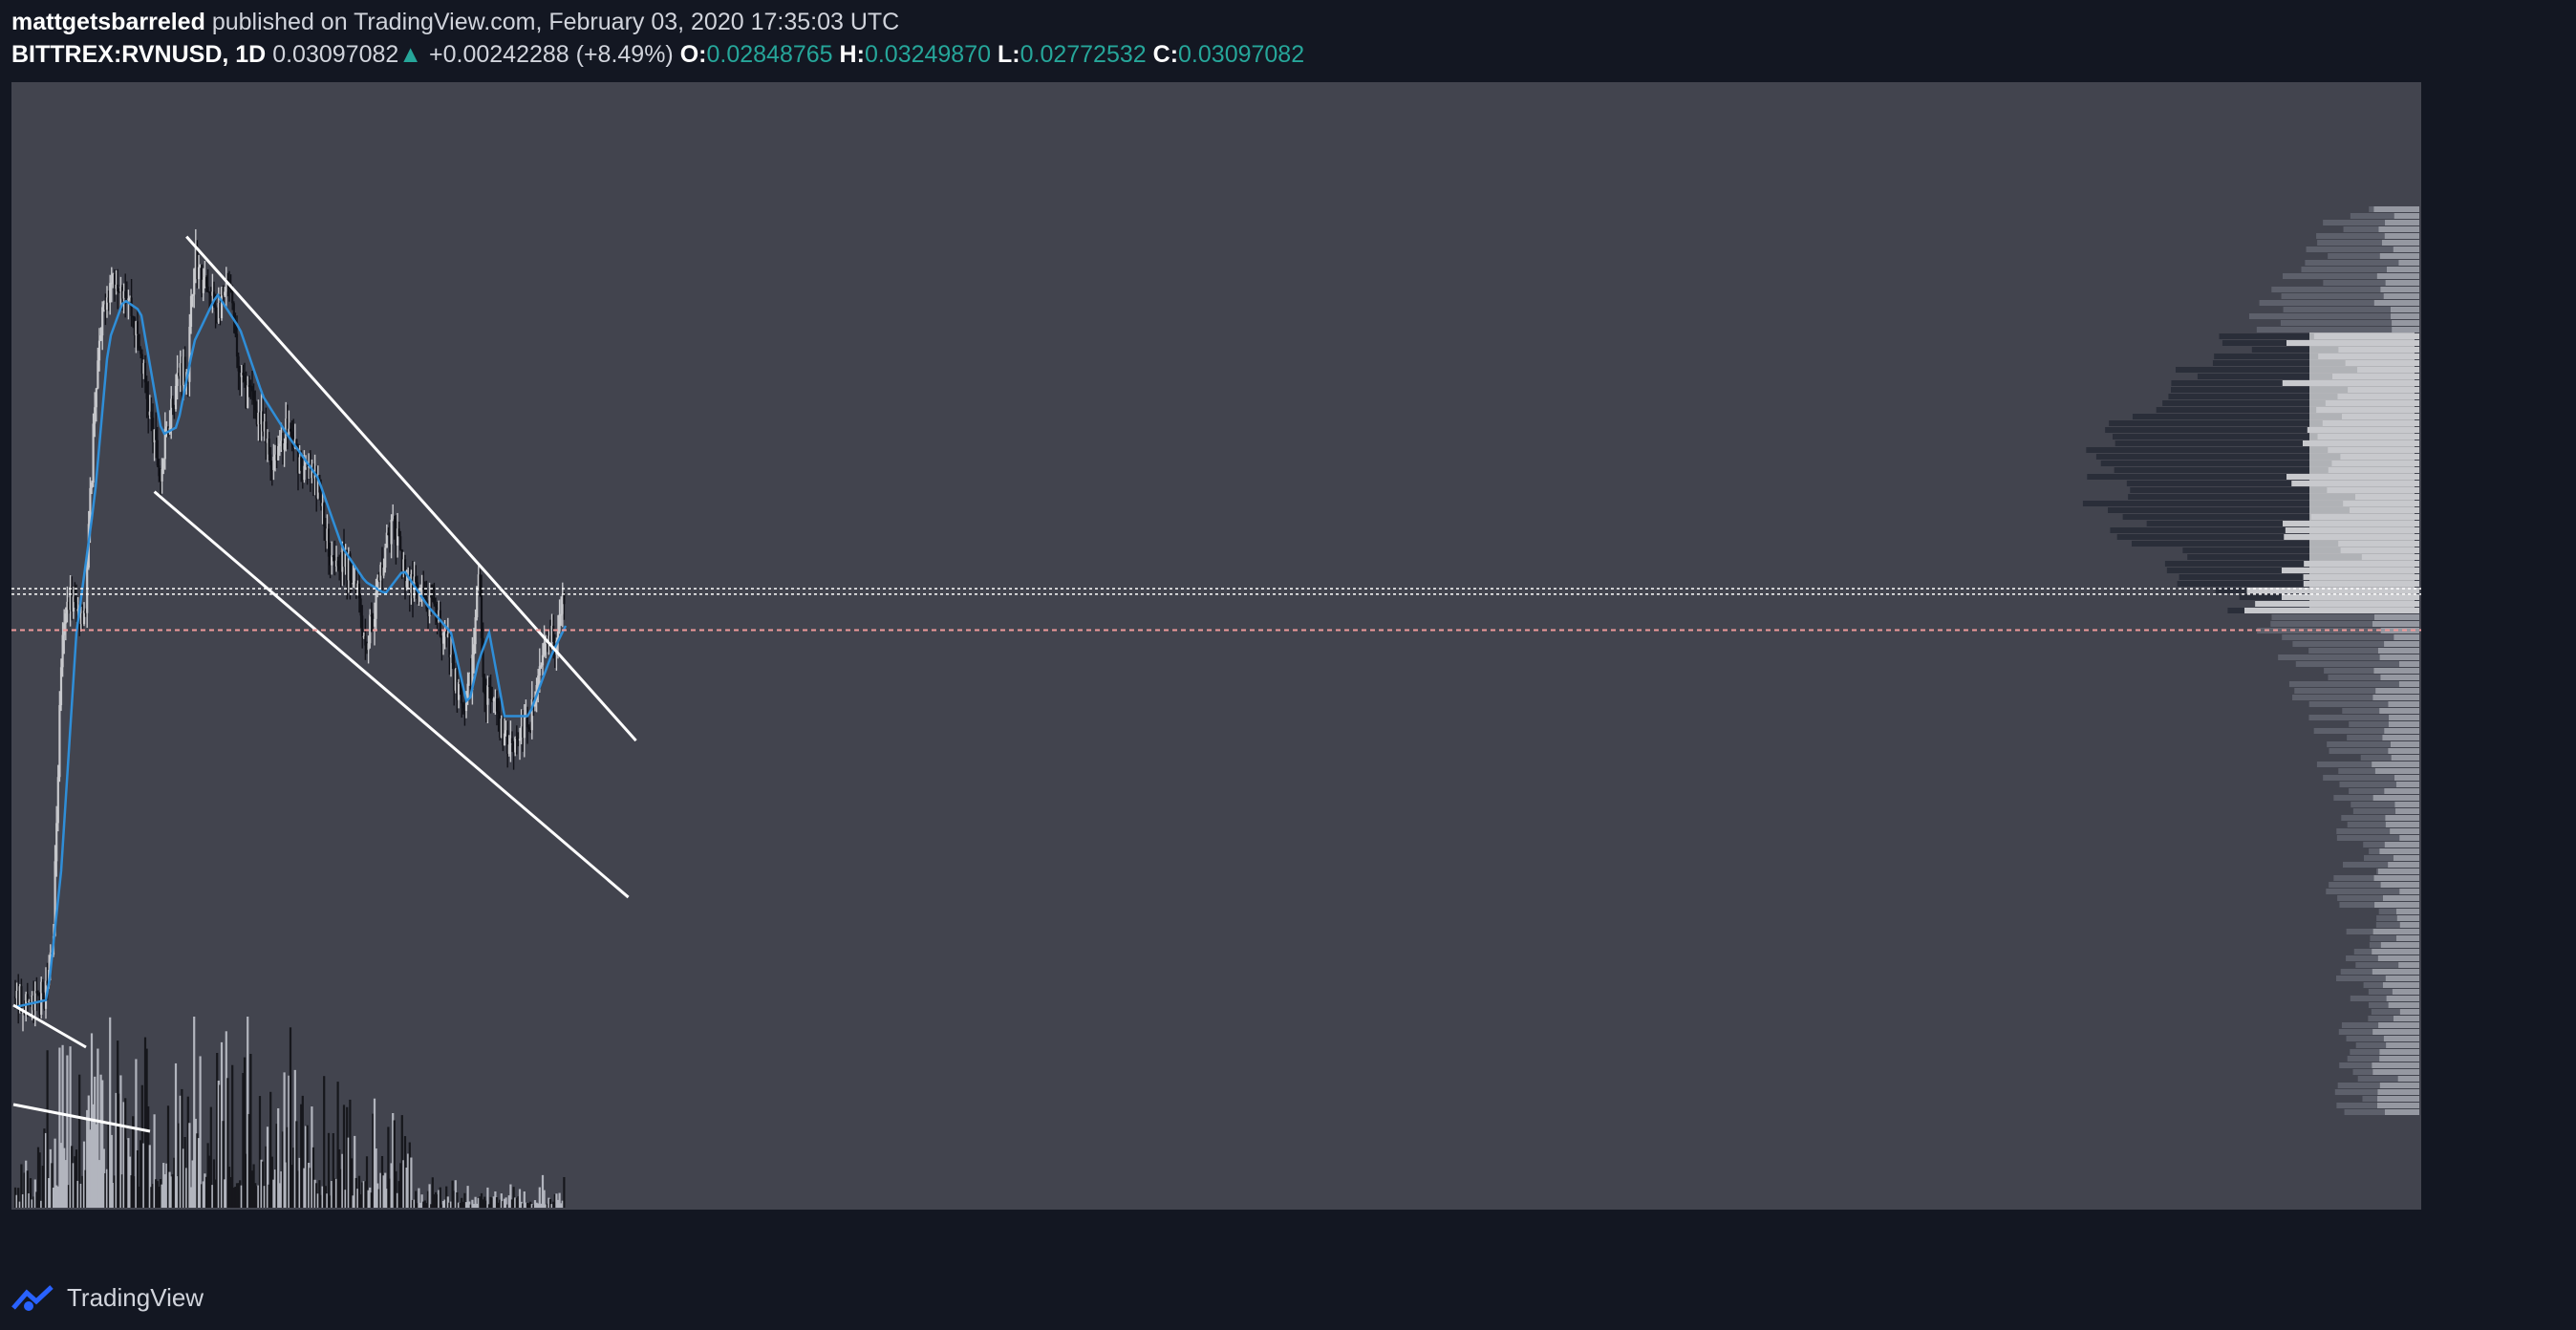  Describe the element at coordinates (139, 54) in the screenshot. I see `symbol-label: BITTREX:RVNUSD, 1D` at that location.